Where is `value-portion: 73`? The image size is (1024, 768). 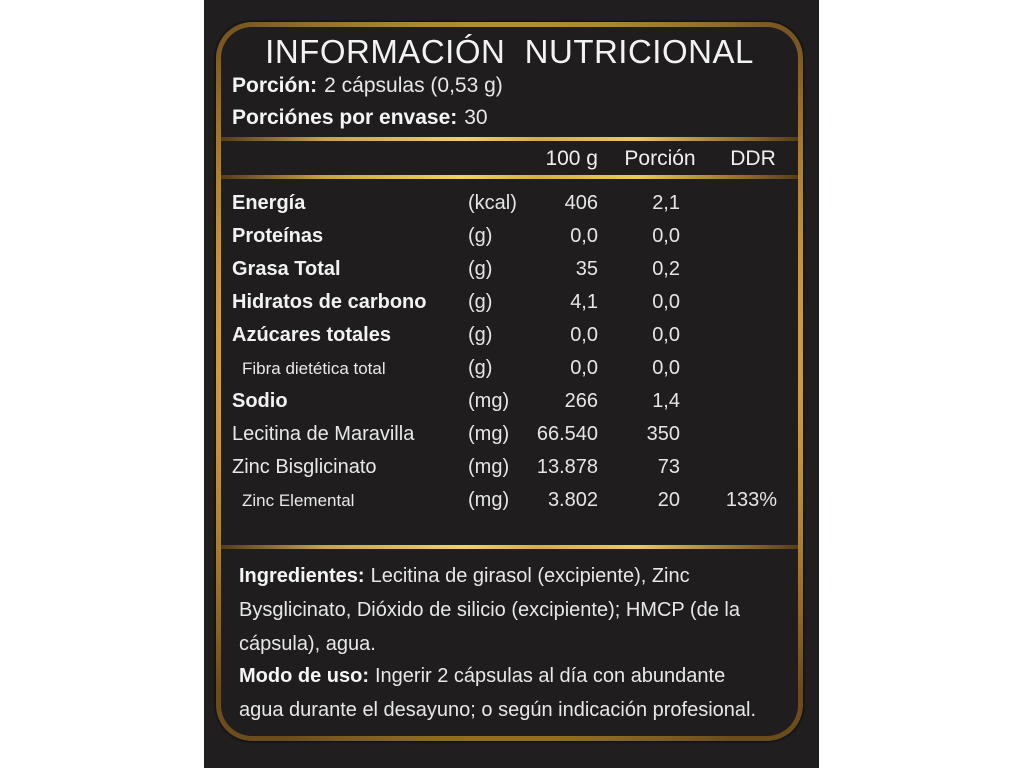
value-portion: 73 is located at coordinates (668, 467).